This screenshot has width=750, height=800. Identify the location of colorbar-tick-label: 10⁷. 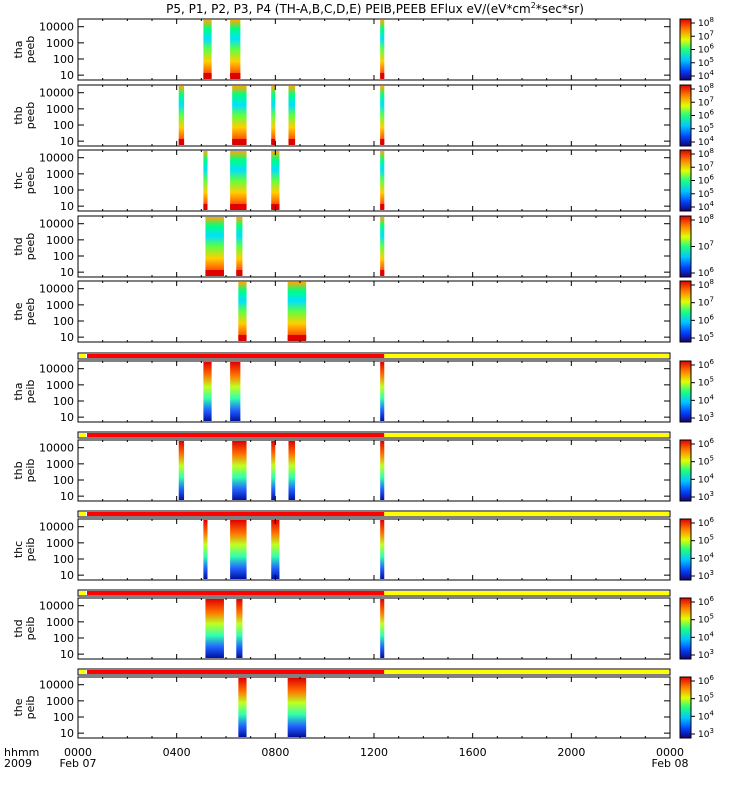
(706, 35).